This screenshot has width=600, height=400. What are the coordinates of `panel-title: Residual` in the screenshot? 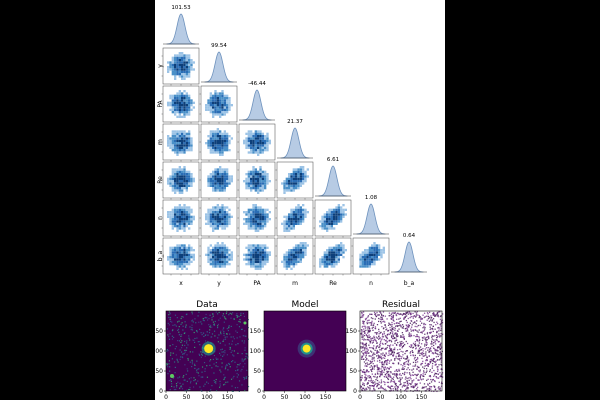 It's located at (401, 305).